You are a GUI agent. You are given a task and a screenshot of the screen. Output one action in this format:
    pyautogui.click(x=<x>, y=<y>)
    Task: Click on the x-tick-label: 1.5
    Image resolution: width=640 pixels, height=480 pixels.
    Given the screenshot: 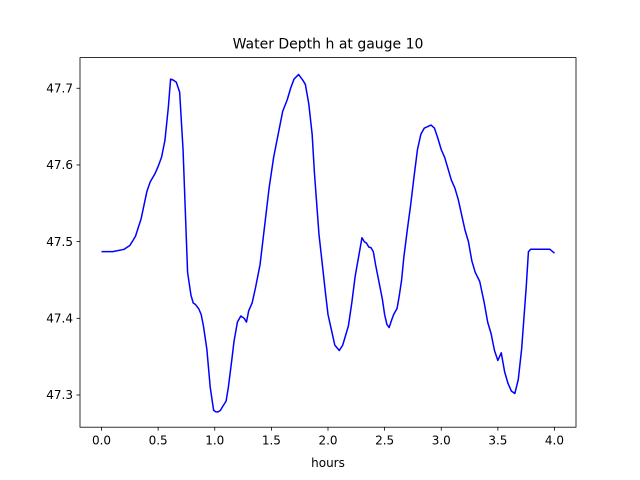 What is the action you would take?
    pyautogui.click(x=271, y=441)
    